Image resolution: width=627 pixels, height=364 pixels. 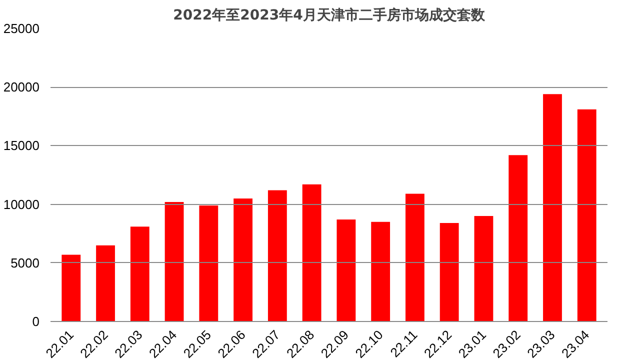 What do you see at coordinates (21, 146) in the screenshot?
I see `y-tick-label: 15000` at bounding box center [21, 146].